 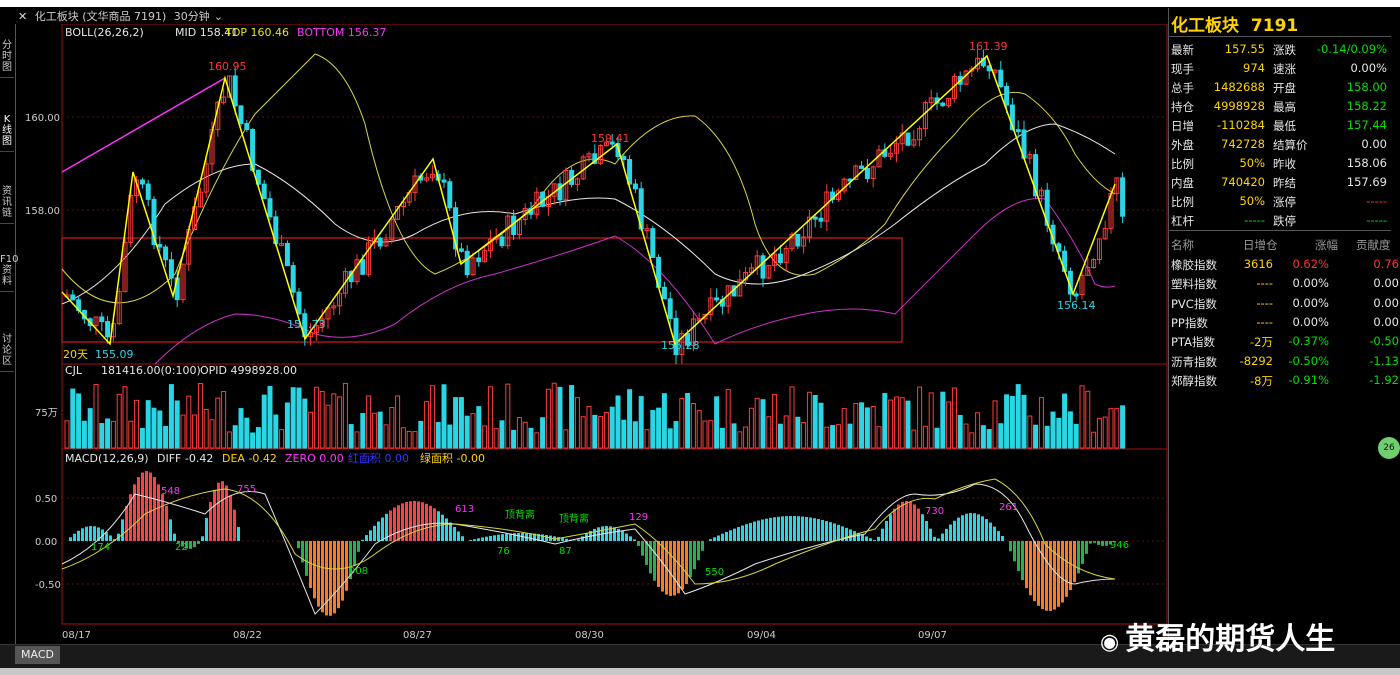 I want to click on rail-tab-timeshare: 分时图, so click(x=7, y=57).